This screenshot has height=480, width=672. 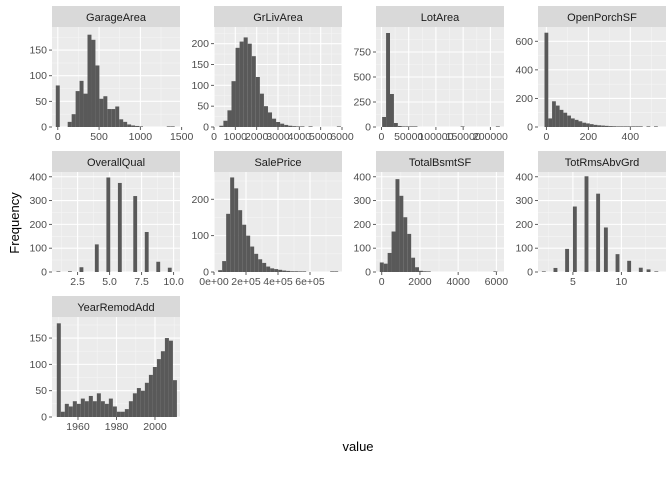 I want to click on x-tick-label: 5000, so click(x=321, y=137).